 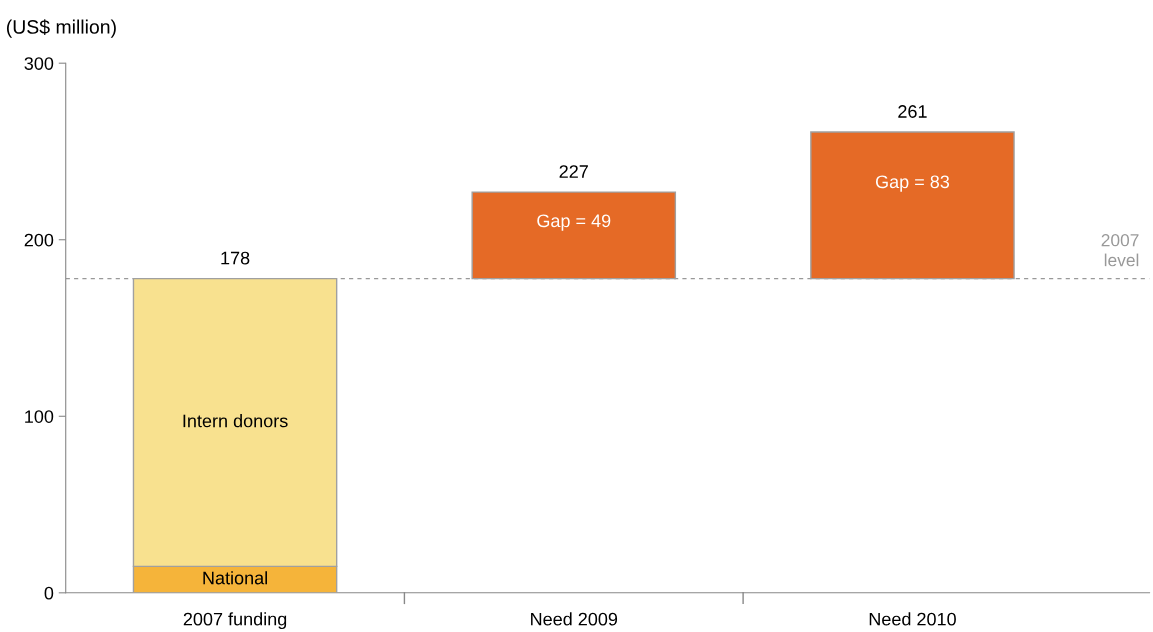 I want to click on x-tick-label: 2007 funding, so click(x=235, y=621).